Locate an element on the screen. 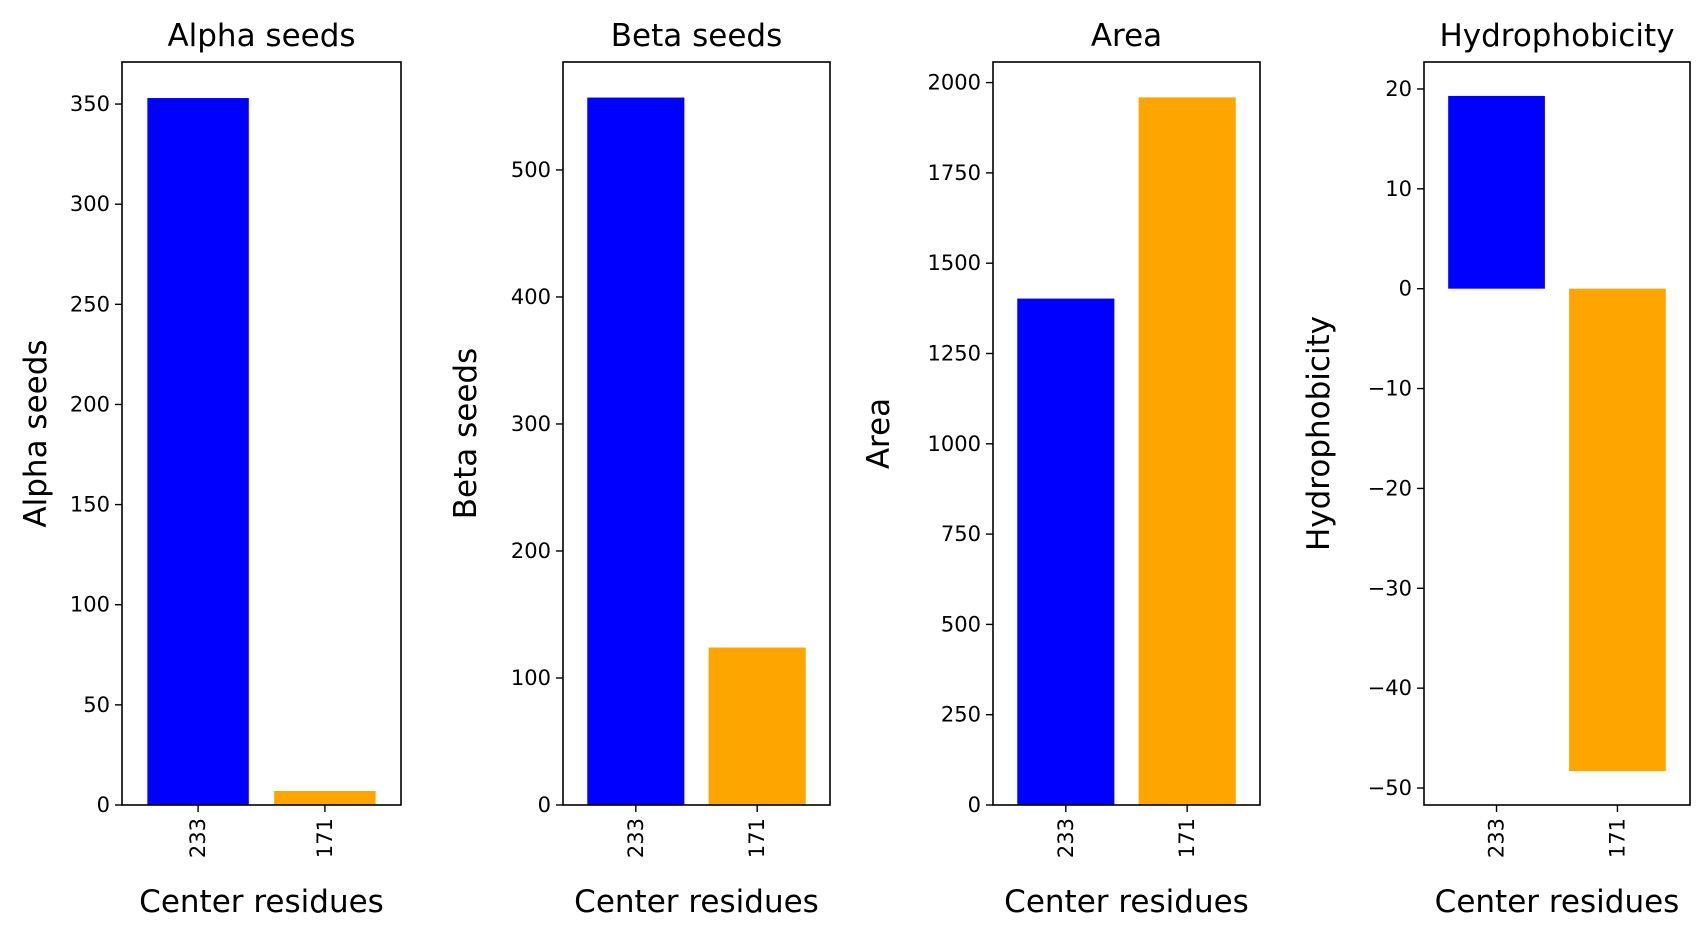 Image resolution: width=1706 pixels, height=937 pixels. chart-title: Alpha seeds is located at coordinates (261, 36).